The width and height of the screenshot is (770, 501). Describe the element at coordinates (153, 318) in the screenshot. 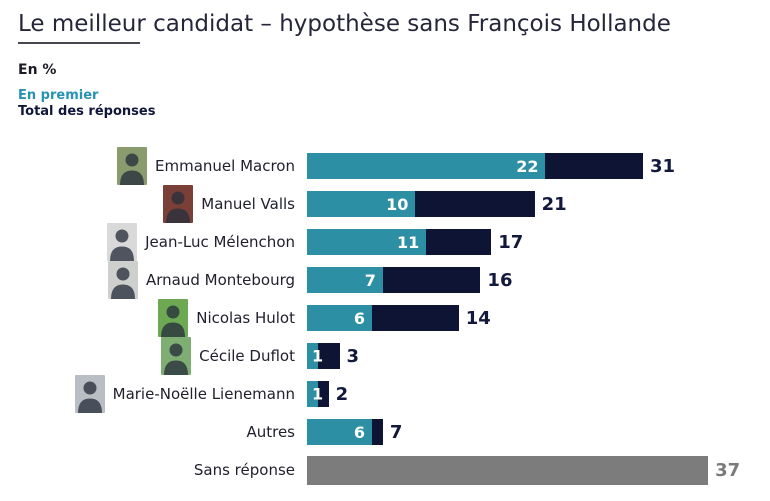

I see `row-label: Nicolas Hulot` at that location.